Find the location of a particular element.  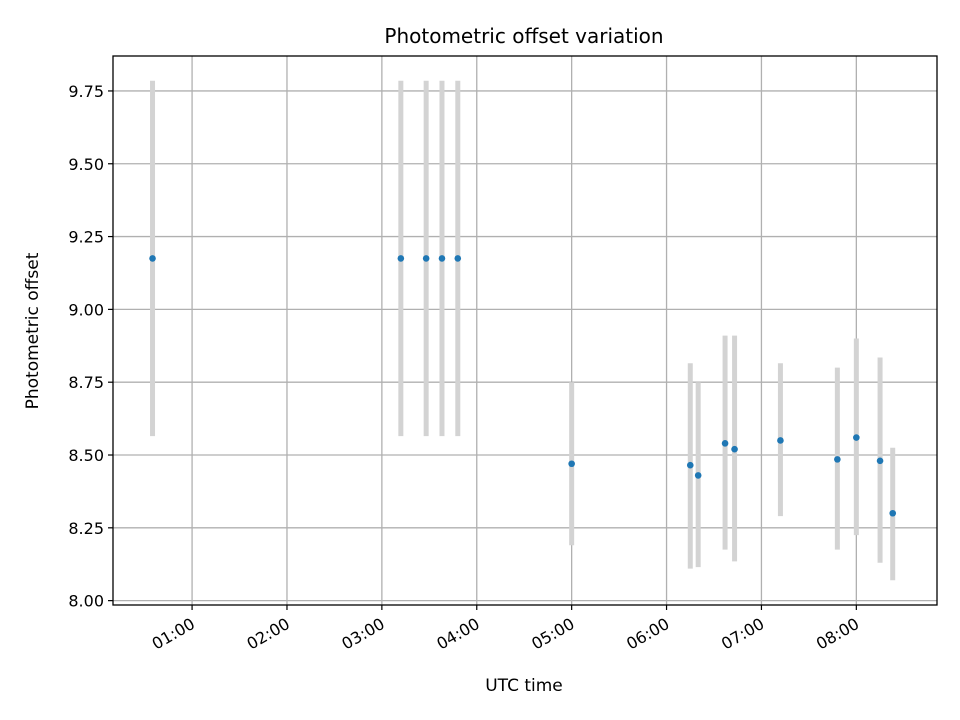

y-tick-label: 9.75 is located at coordinates (86, 91).